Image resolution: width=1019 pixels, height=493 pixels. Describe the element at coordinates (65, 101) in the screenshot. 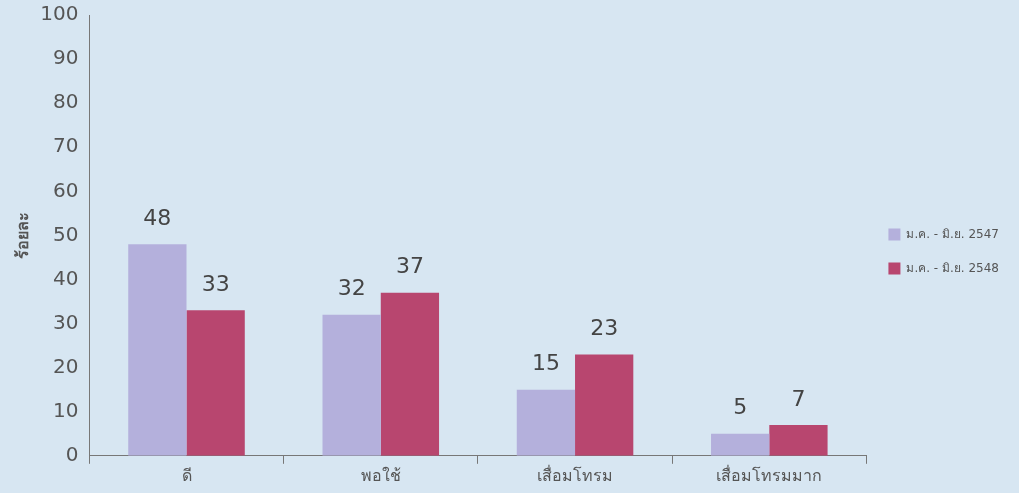

I see `y-tick-label: 80` at that location.